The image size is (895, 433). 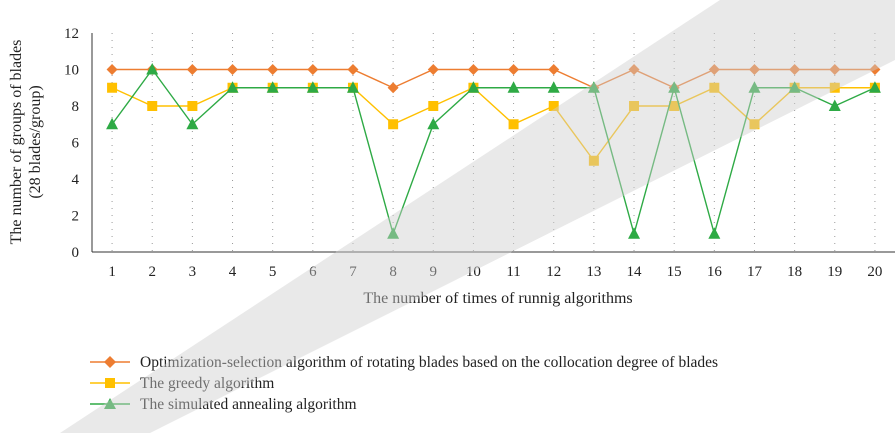 What do you see at coordinates (76, 217) in the screenshot?
I see `y-tick-label: 2` at bounding box center [76, 217].